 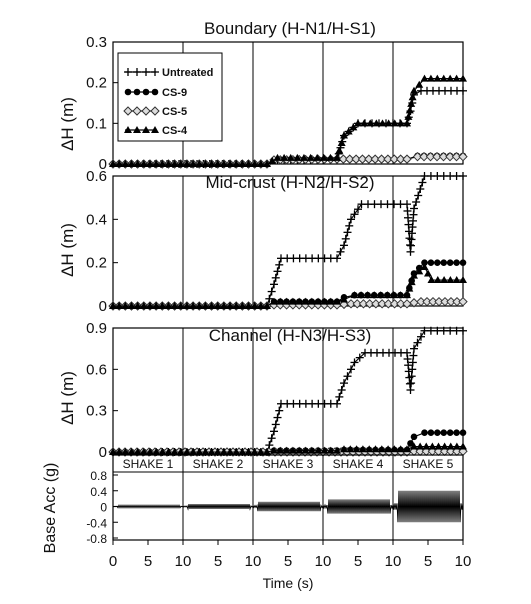 I want to click on shake-label: SHAKE 3, so click(x=288, y=464).